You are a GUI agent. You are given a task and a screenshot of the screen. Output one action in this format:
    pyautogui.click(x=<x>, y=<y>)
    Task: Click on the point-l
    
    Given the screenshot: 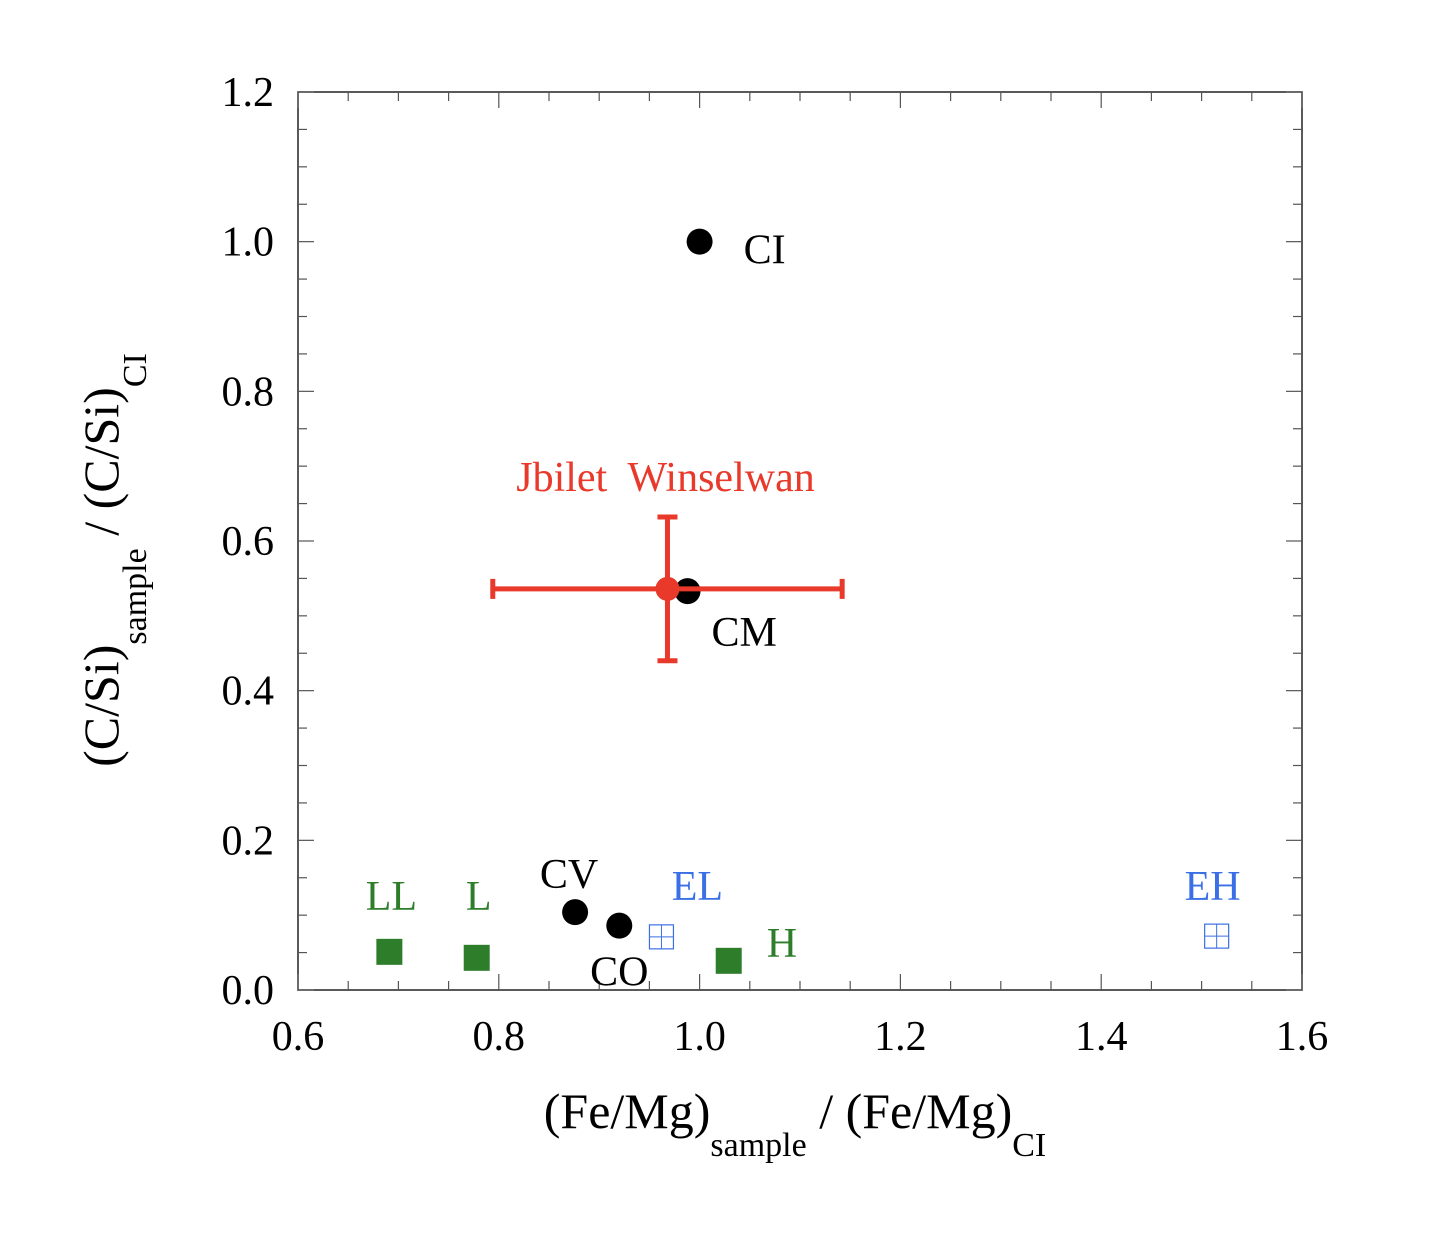 What is the action you would take?
    pyautogui.click(x=476, y=957)
    